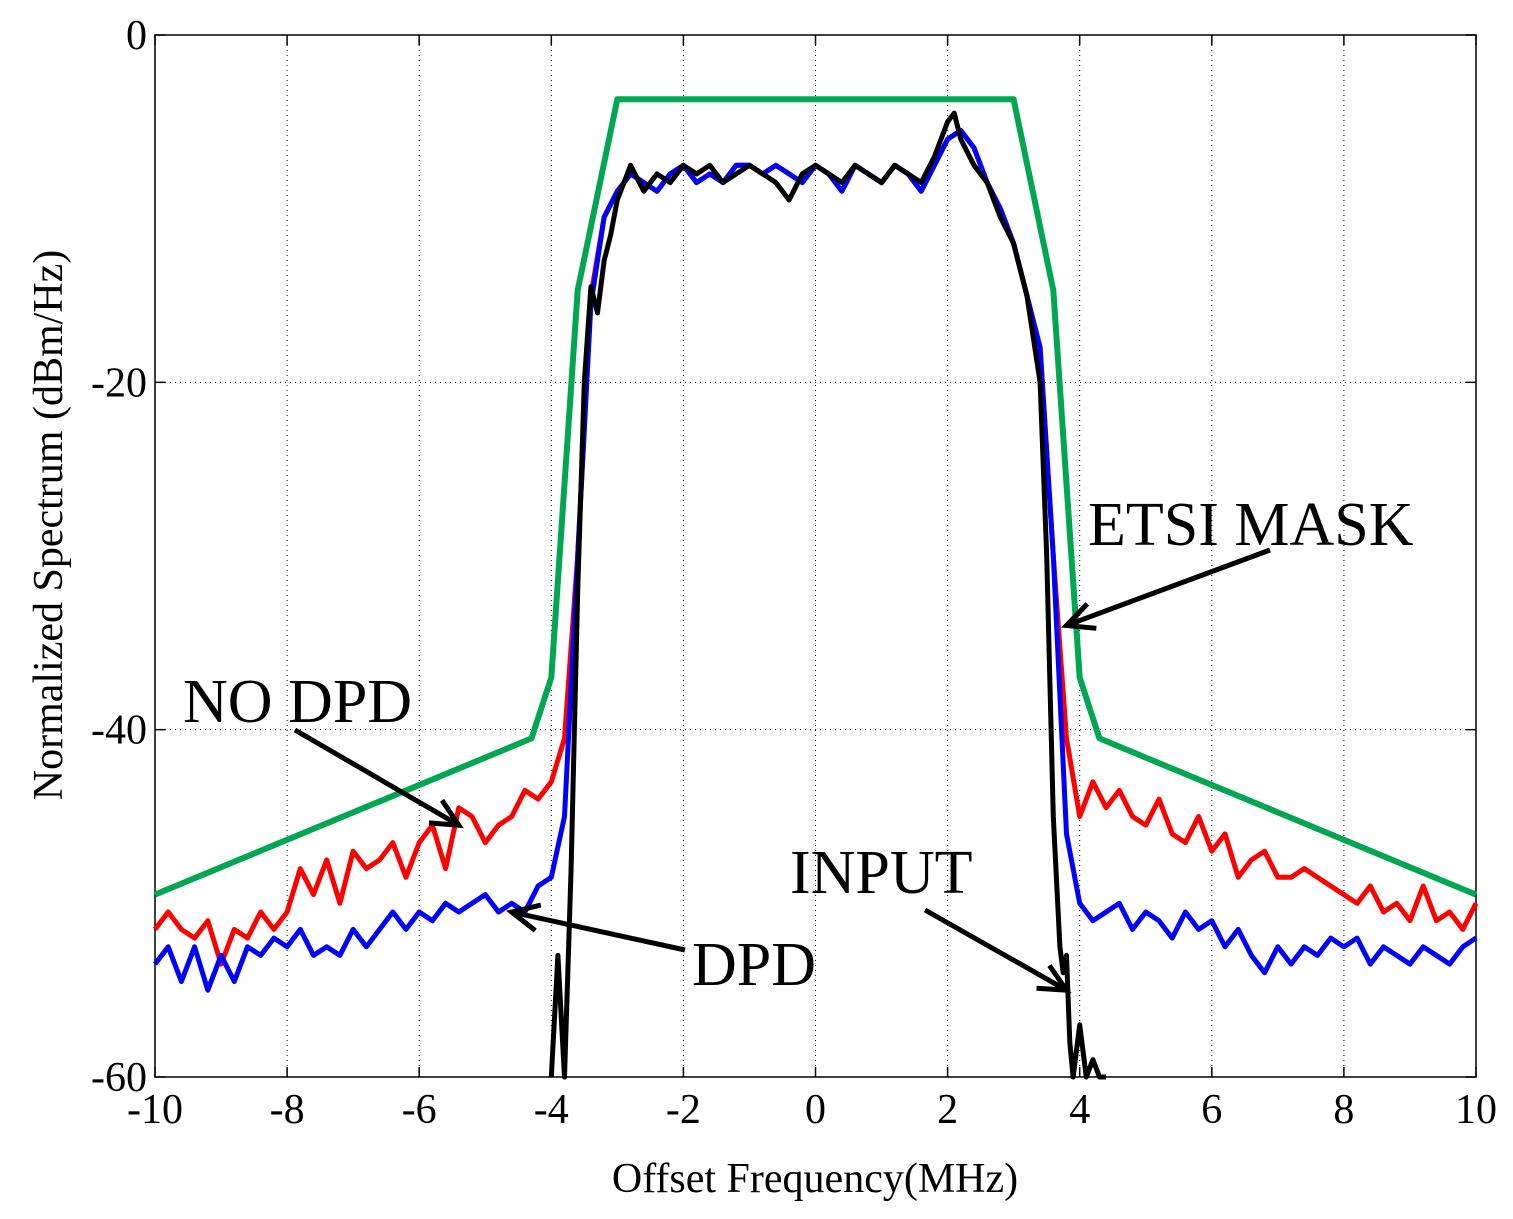  Describe the element at coordinates (419, 1110) in the screenshot. I see `x-tick-label: -6` at that location.